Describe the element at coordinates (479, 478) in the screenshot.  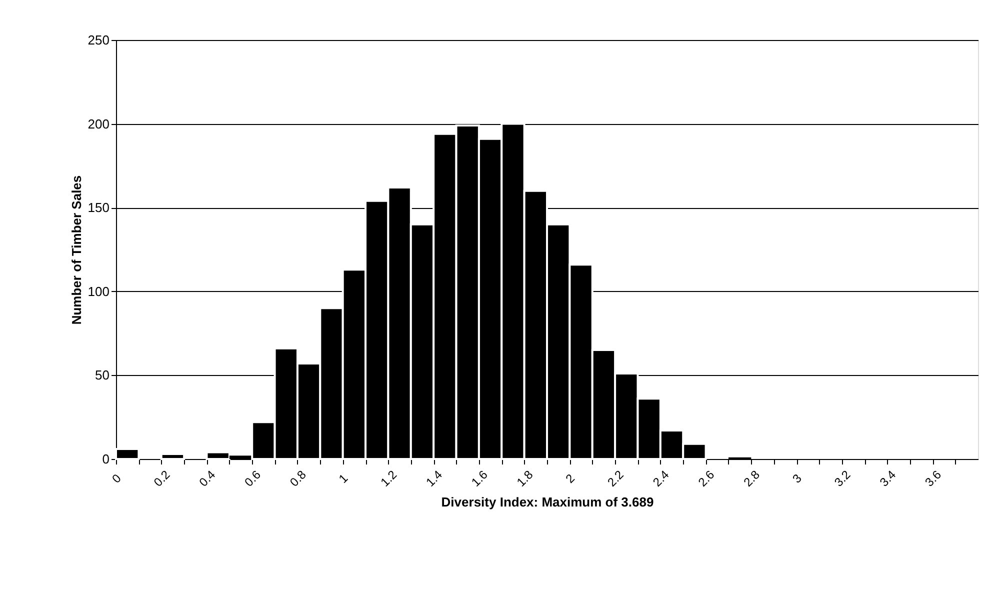
I see `x-tick-label: 1.6` at that location.